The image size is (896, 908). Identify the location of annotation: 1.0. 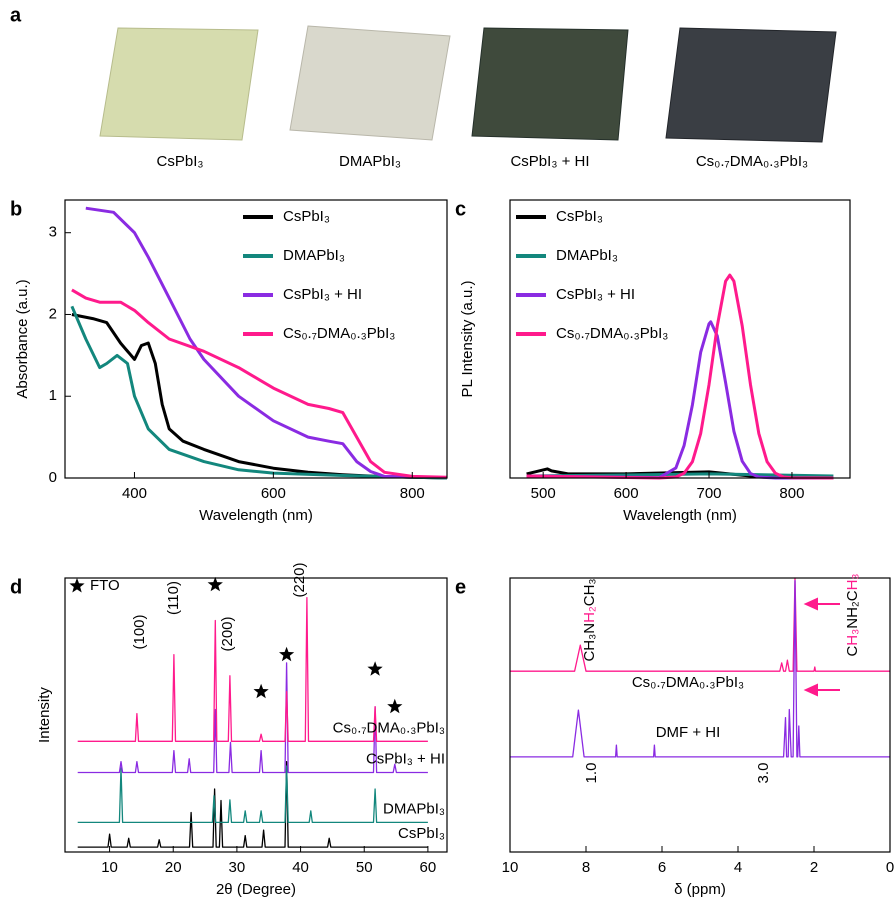
(591, 773).